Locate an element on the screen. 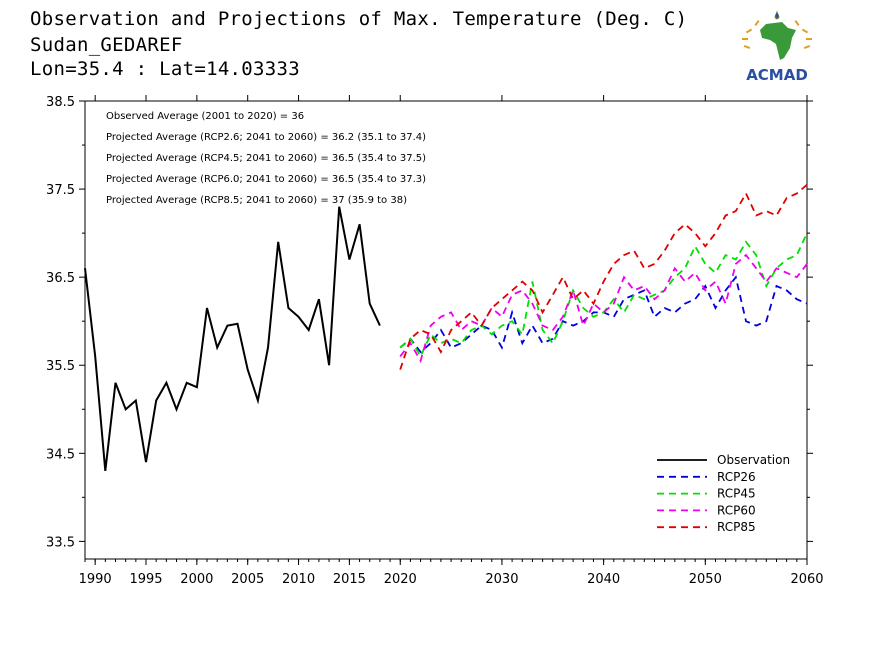 The image size is (879, 659). logo-text: ACMAD is located at coordinates (777, 75).